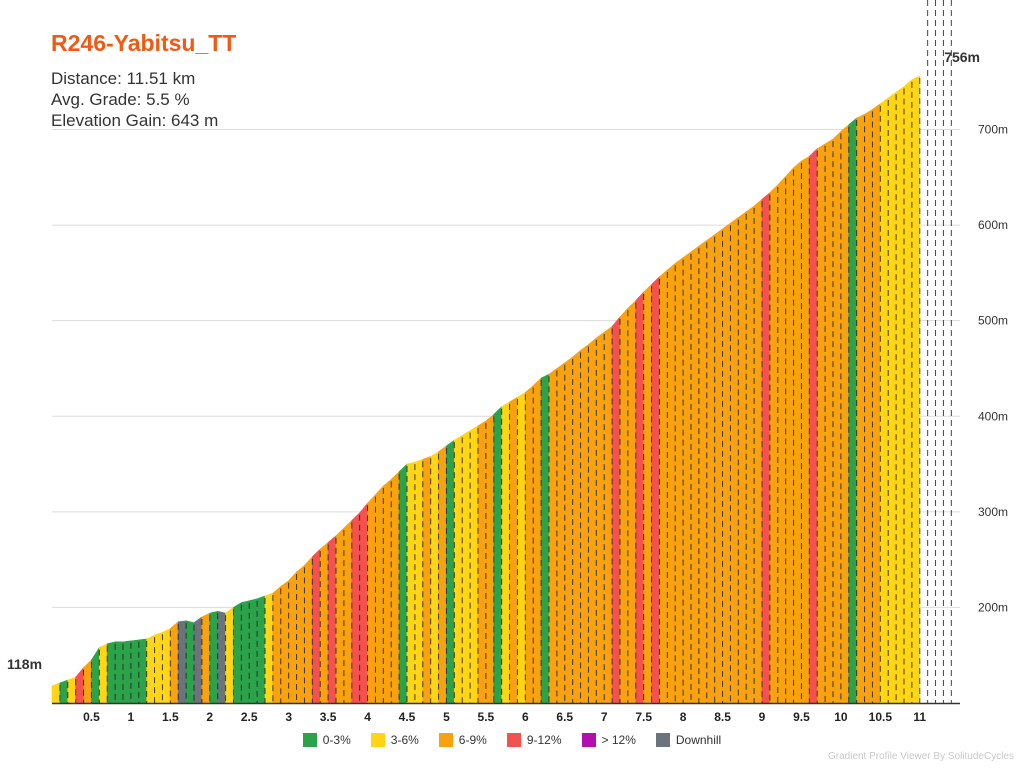 This screenshot has height=768, width=1024. What do you see at coordinates (564, 717) in the screenshot?
I see `x-tick-label: 6.5` at bounding box center [564, 717].